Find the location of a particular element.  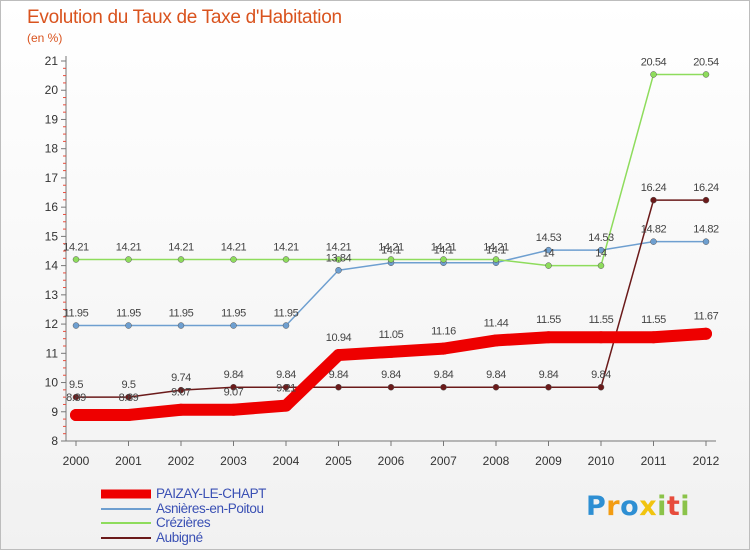

x-tick-label: 2007 is located at coordinates (443, 461).